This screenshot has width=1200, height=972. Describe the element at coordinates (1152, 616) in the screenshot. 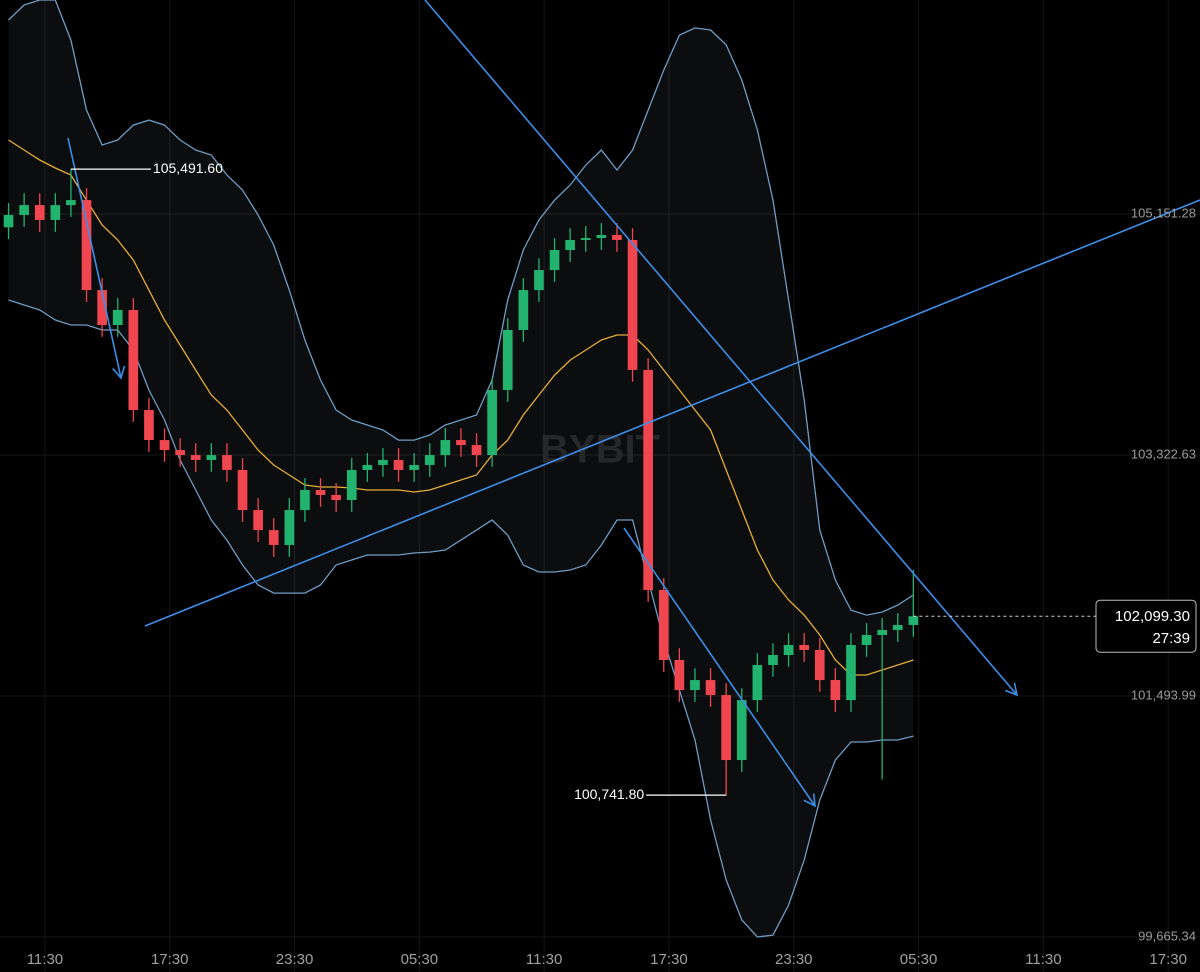

I see `last-price-label: 102,099.30` at that location.